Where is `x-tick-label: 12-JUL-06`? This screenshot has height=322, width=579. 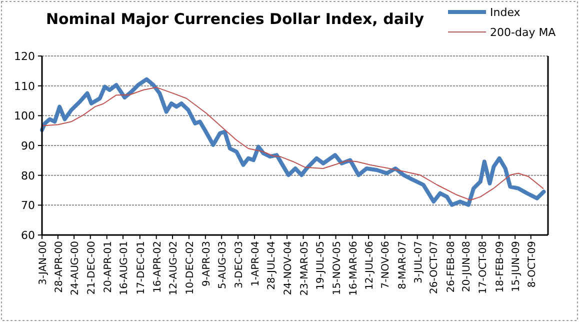
x-tick-label: 12-JUL-06 is located at coordinates (370, 265).